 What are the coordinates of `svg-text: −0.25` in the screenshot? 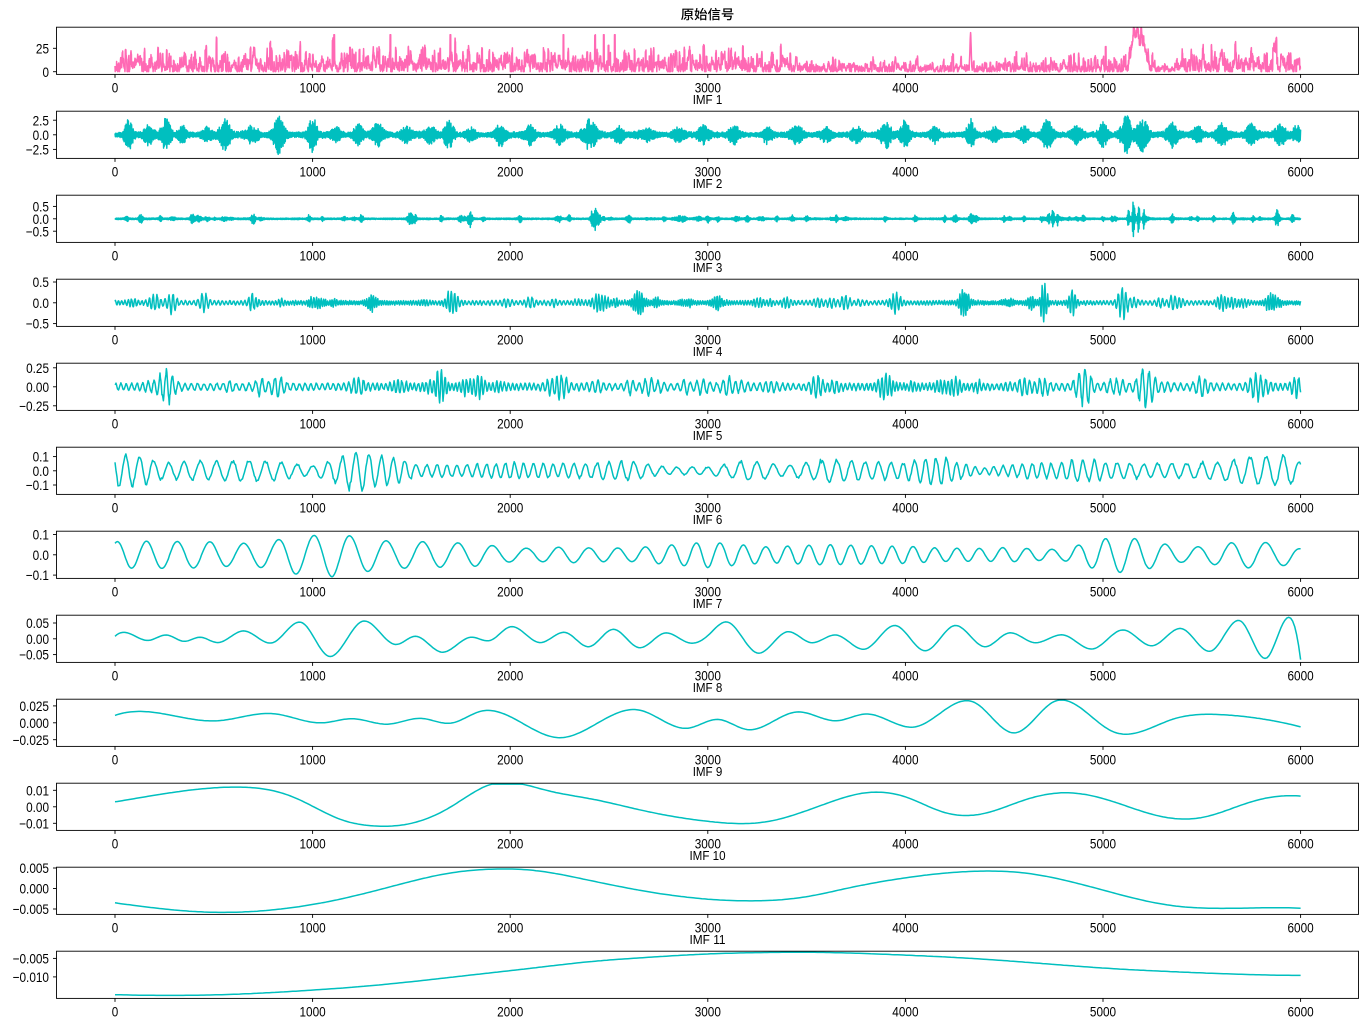 It's located at (34, 406).